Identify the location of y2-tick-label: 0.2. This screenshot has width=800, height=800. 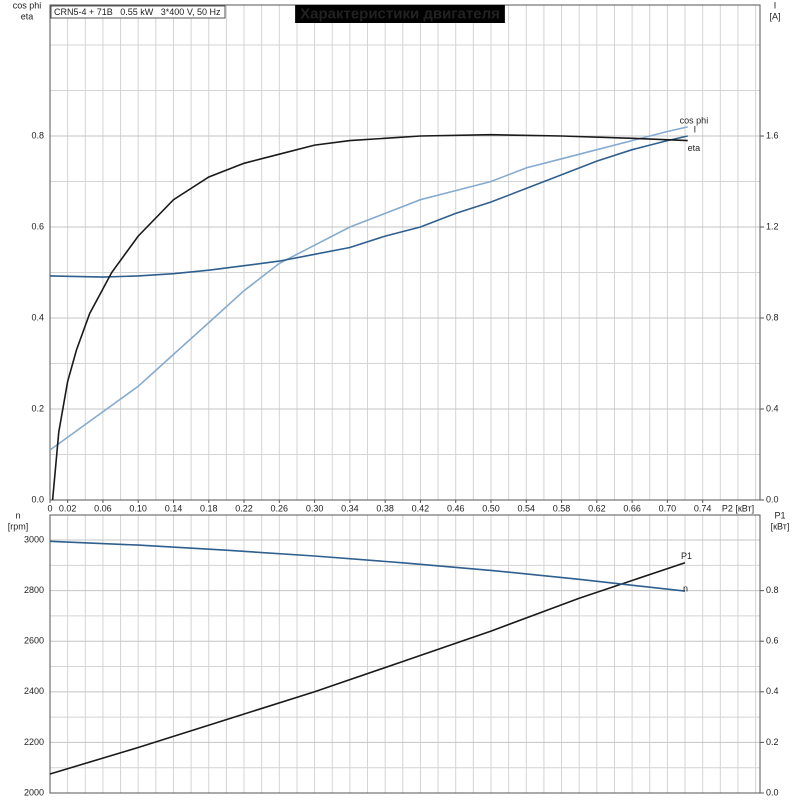
(772, 742).